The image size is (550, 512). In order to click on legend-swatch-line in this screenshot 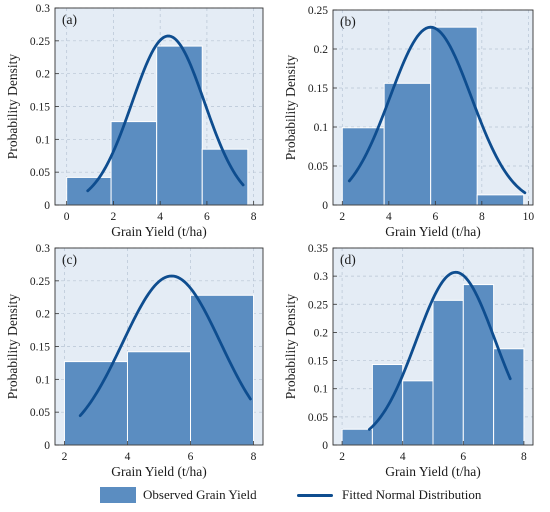, I will do `click(315, 495)`.